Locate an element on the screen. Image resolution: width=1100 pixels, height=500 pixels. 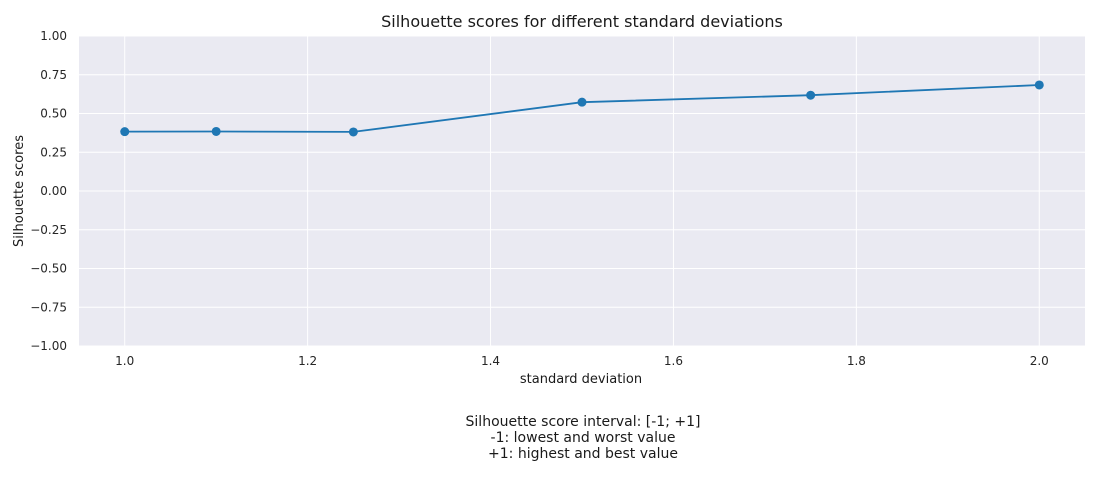
x-tick-label: 1.6 is located at coordinates (673, 361).